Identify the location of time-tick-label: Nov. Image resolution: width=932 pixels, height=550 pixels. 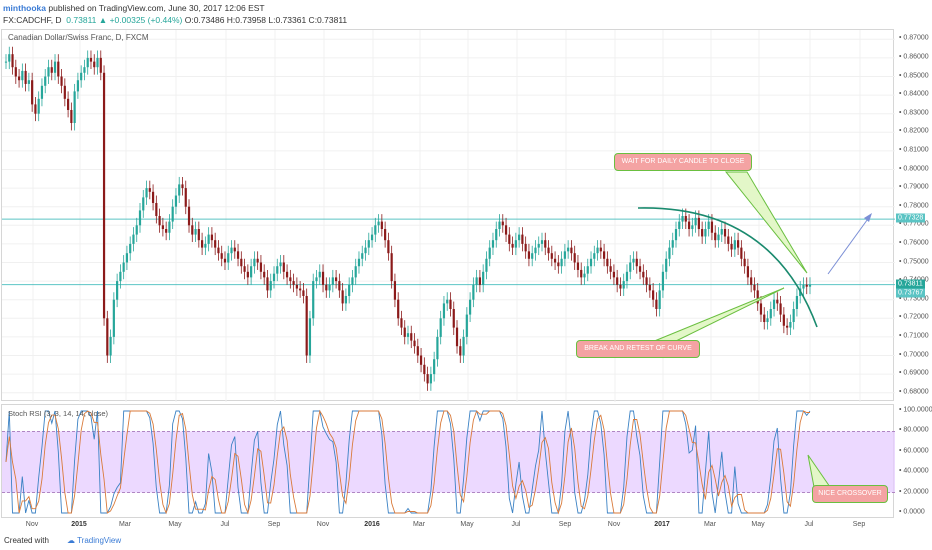
(614, 524).